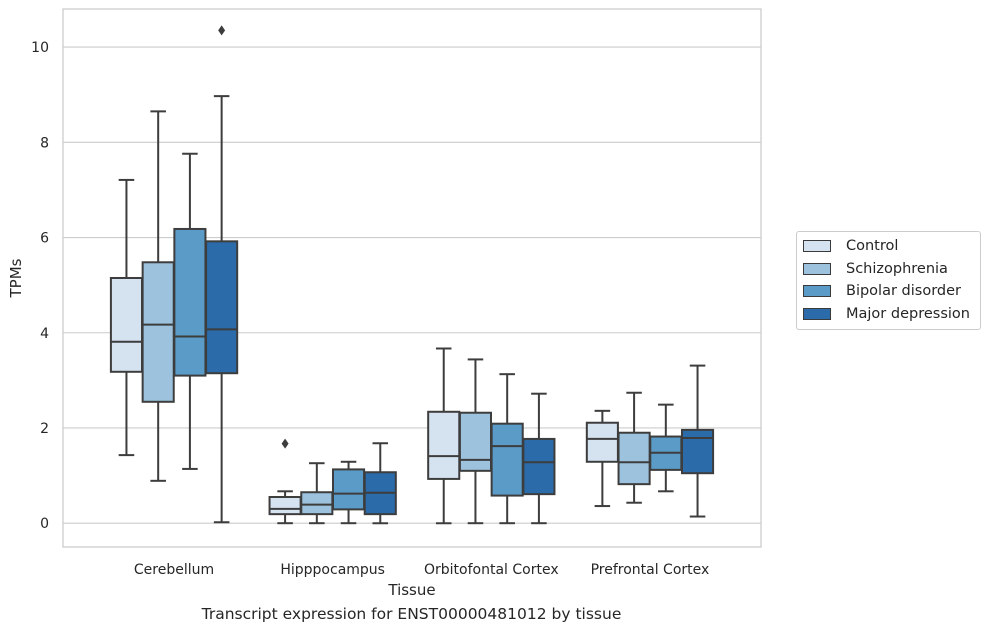  I want to click on y-tick-label: 8, so click(44, 143).